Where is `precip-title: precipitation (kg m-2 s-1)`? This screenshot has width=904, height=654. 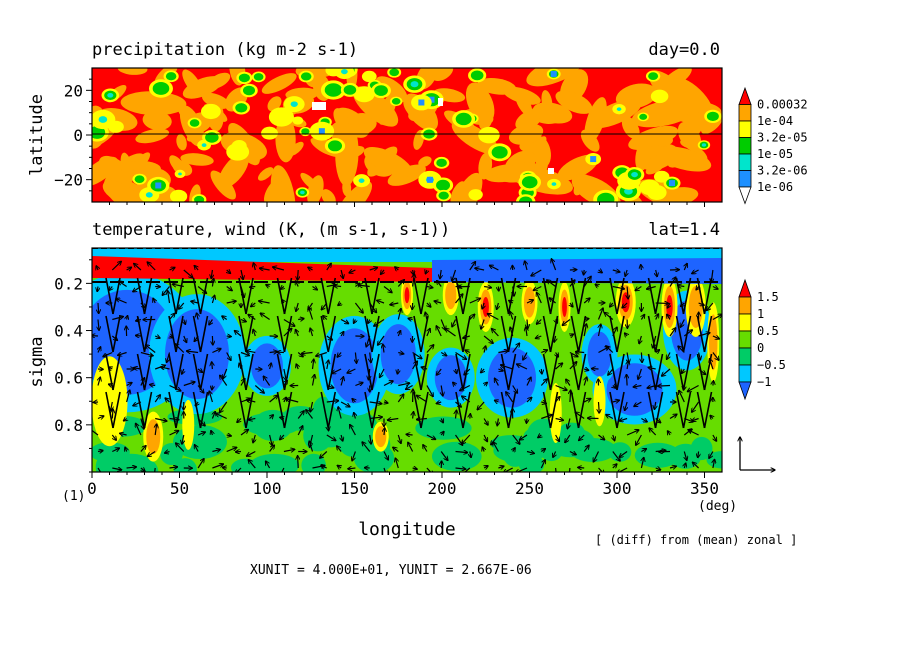
precip-title: precipitation (kg m-2 s-1) is located at coordinates (225, 50).